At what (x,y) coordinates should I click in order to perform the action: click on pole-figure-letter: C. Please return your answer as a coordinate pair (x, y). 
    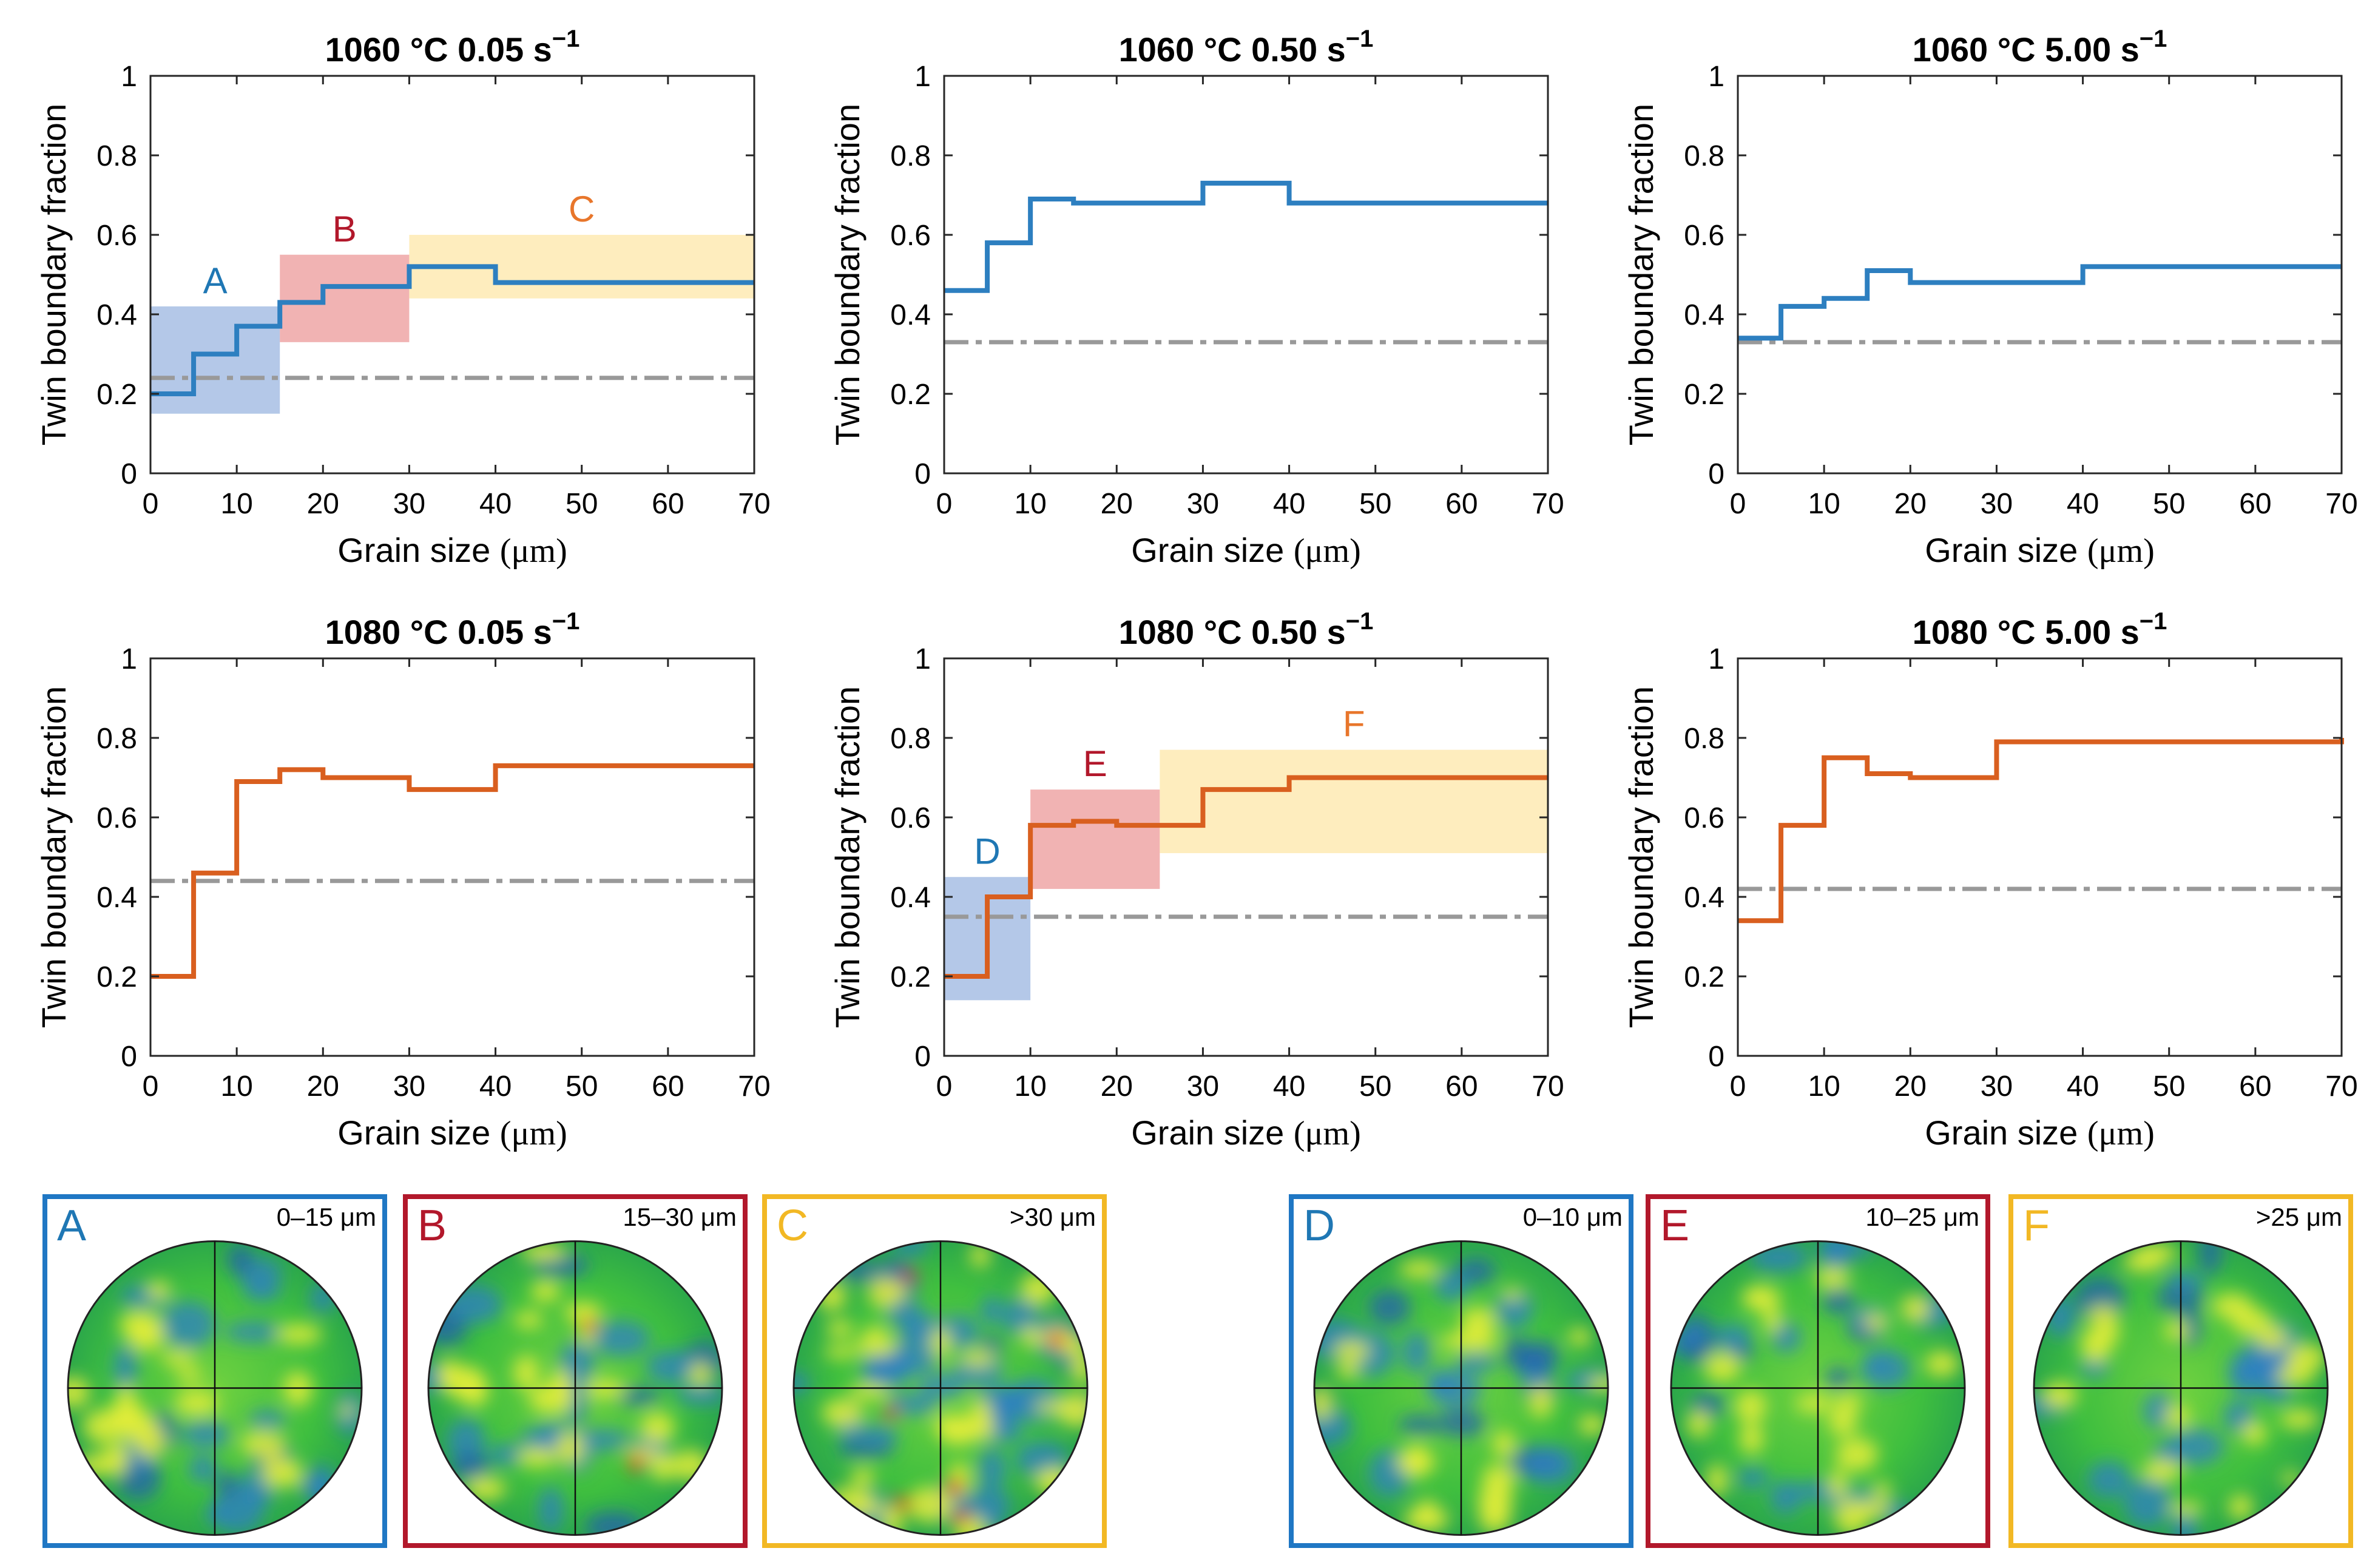
    Looking at the image, I should click on (793, 1225).